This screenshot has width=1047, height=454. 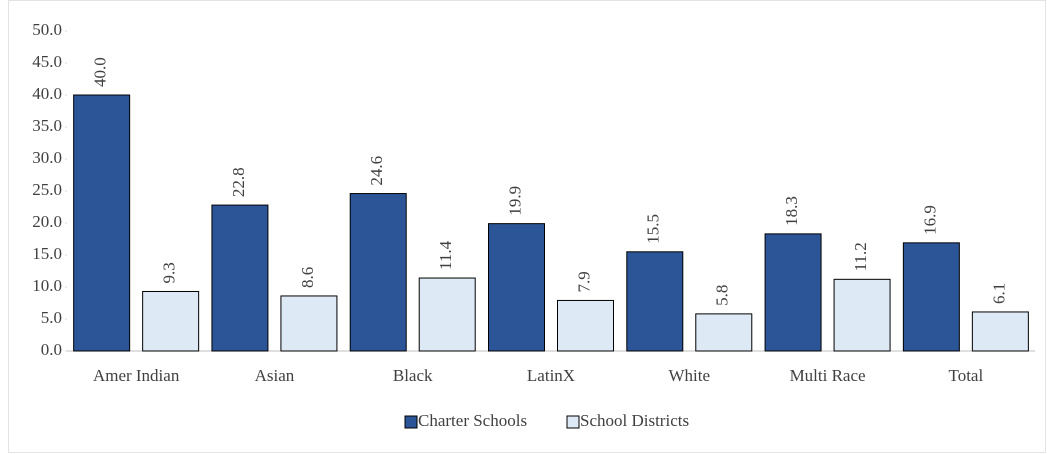 I want to click on x-tick-label: LatinX, so click(x=551, y=375).